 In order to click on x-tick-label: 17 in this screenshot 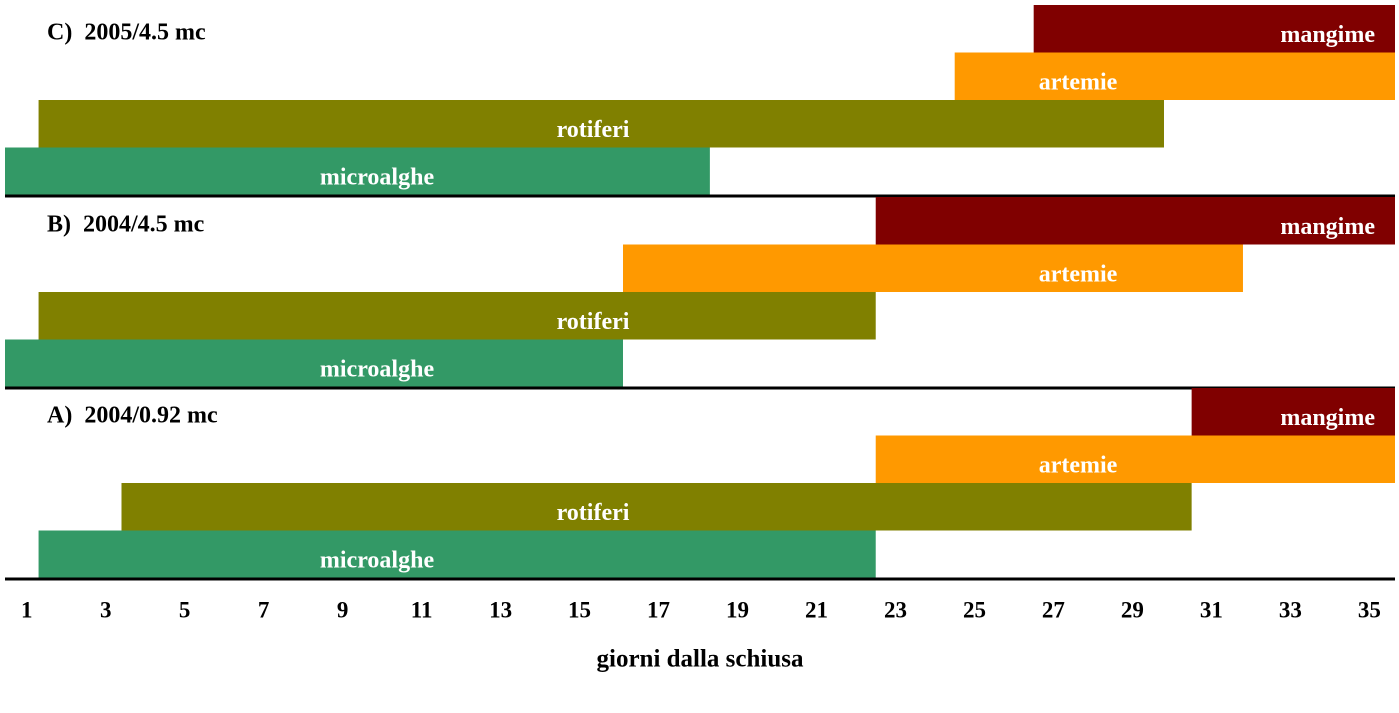, I will do `click(658, 609)`.